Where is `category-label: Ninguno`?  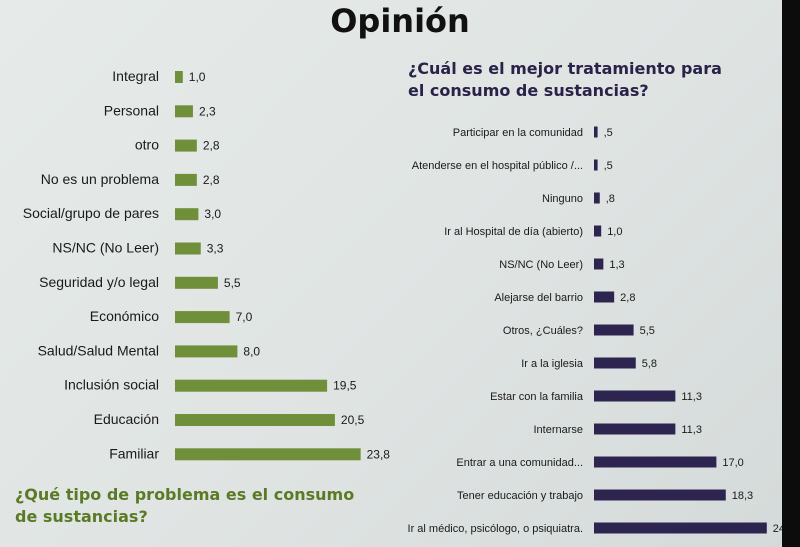 category-label: Ninguno is located at coordinates (562, 199).